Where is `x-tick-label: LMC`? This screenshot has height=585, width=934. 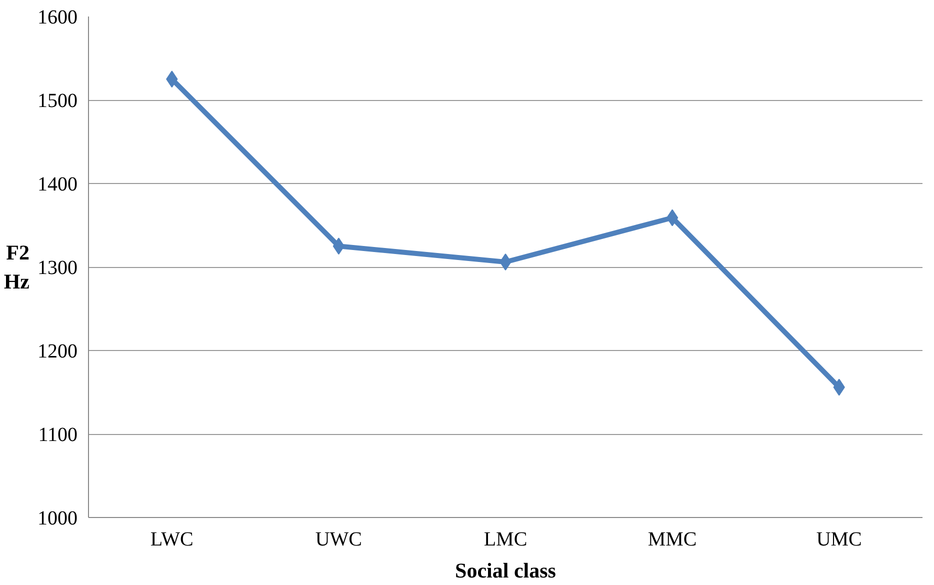 x-tick-label: LMC is located at coordinates (506, 539).